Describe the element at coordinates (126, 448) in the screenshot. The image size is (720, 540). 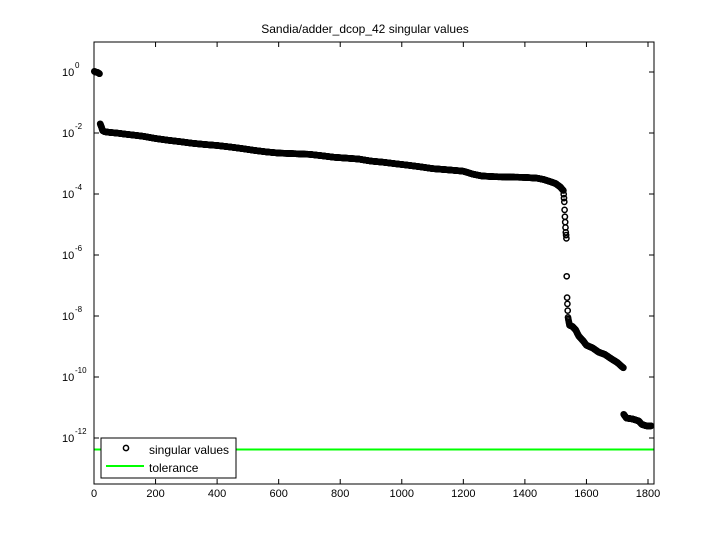
I see `legend-marker-circle-icon` at that location.